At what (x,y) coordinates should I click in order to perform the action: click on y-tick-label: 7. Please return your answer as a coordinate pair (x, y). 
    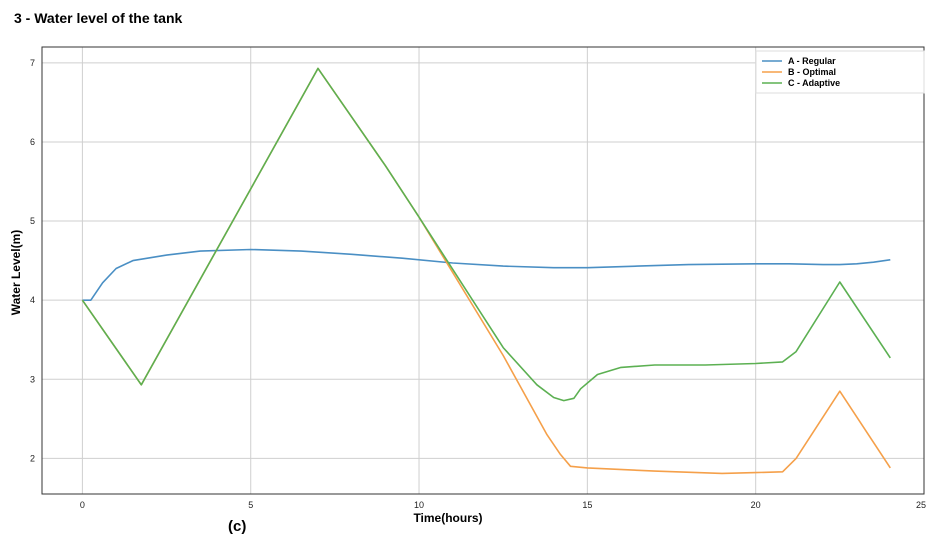
    Looking at the image, I should click on (32, 63).